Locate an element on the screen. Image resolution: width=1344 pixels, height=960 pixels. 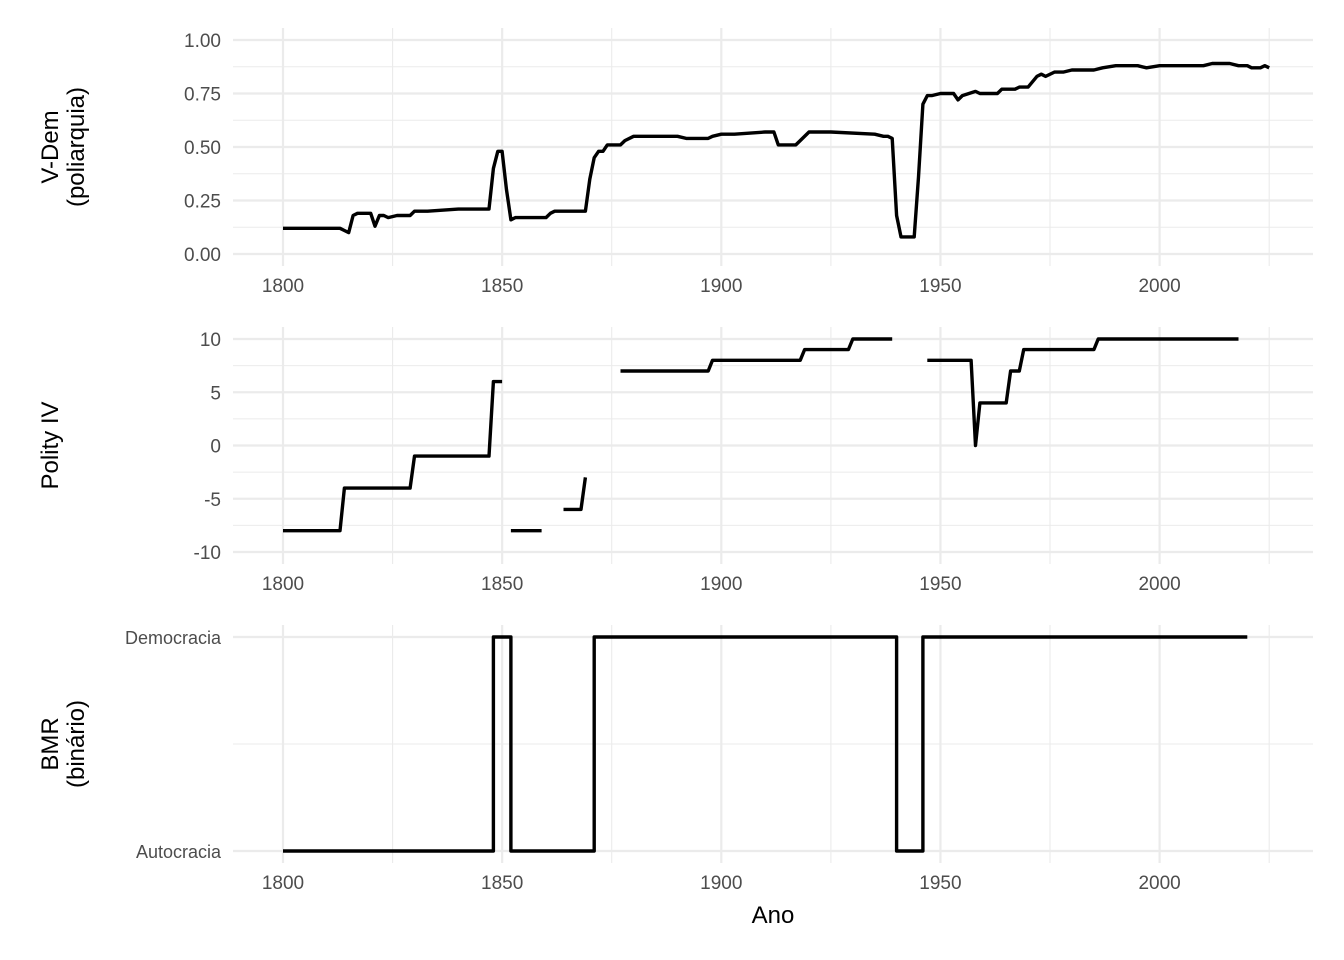
vdem-series is located at coordinates (776, 150).